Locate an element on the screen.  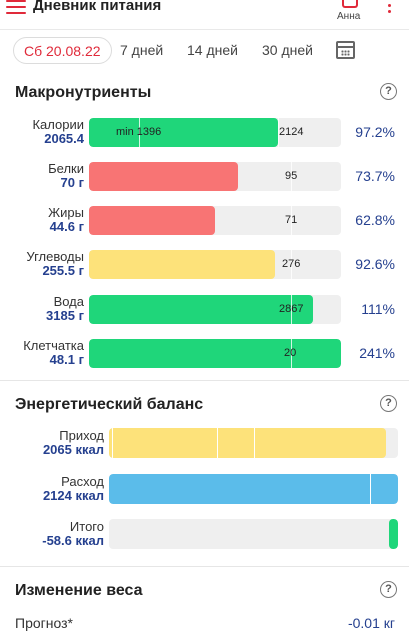
macro-row-fiber: Клетчатка 48.1 г 20 241% is located at coordinates (204, 353).